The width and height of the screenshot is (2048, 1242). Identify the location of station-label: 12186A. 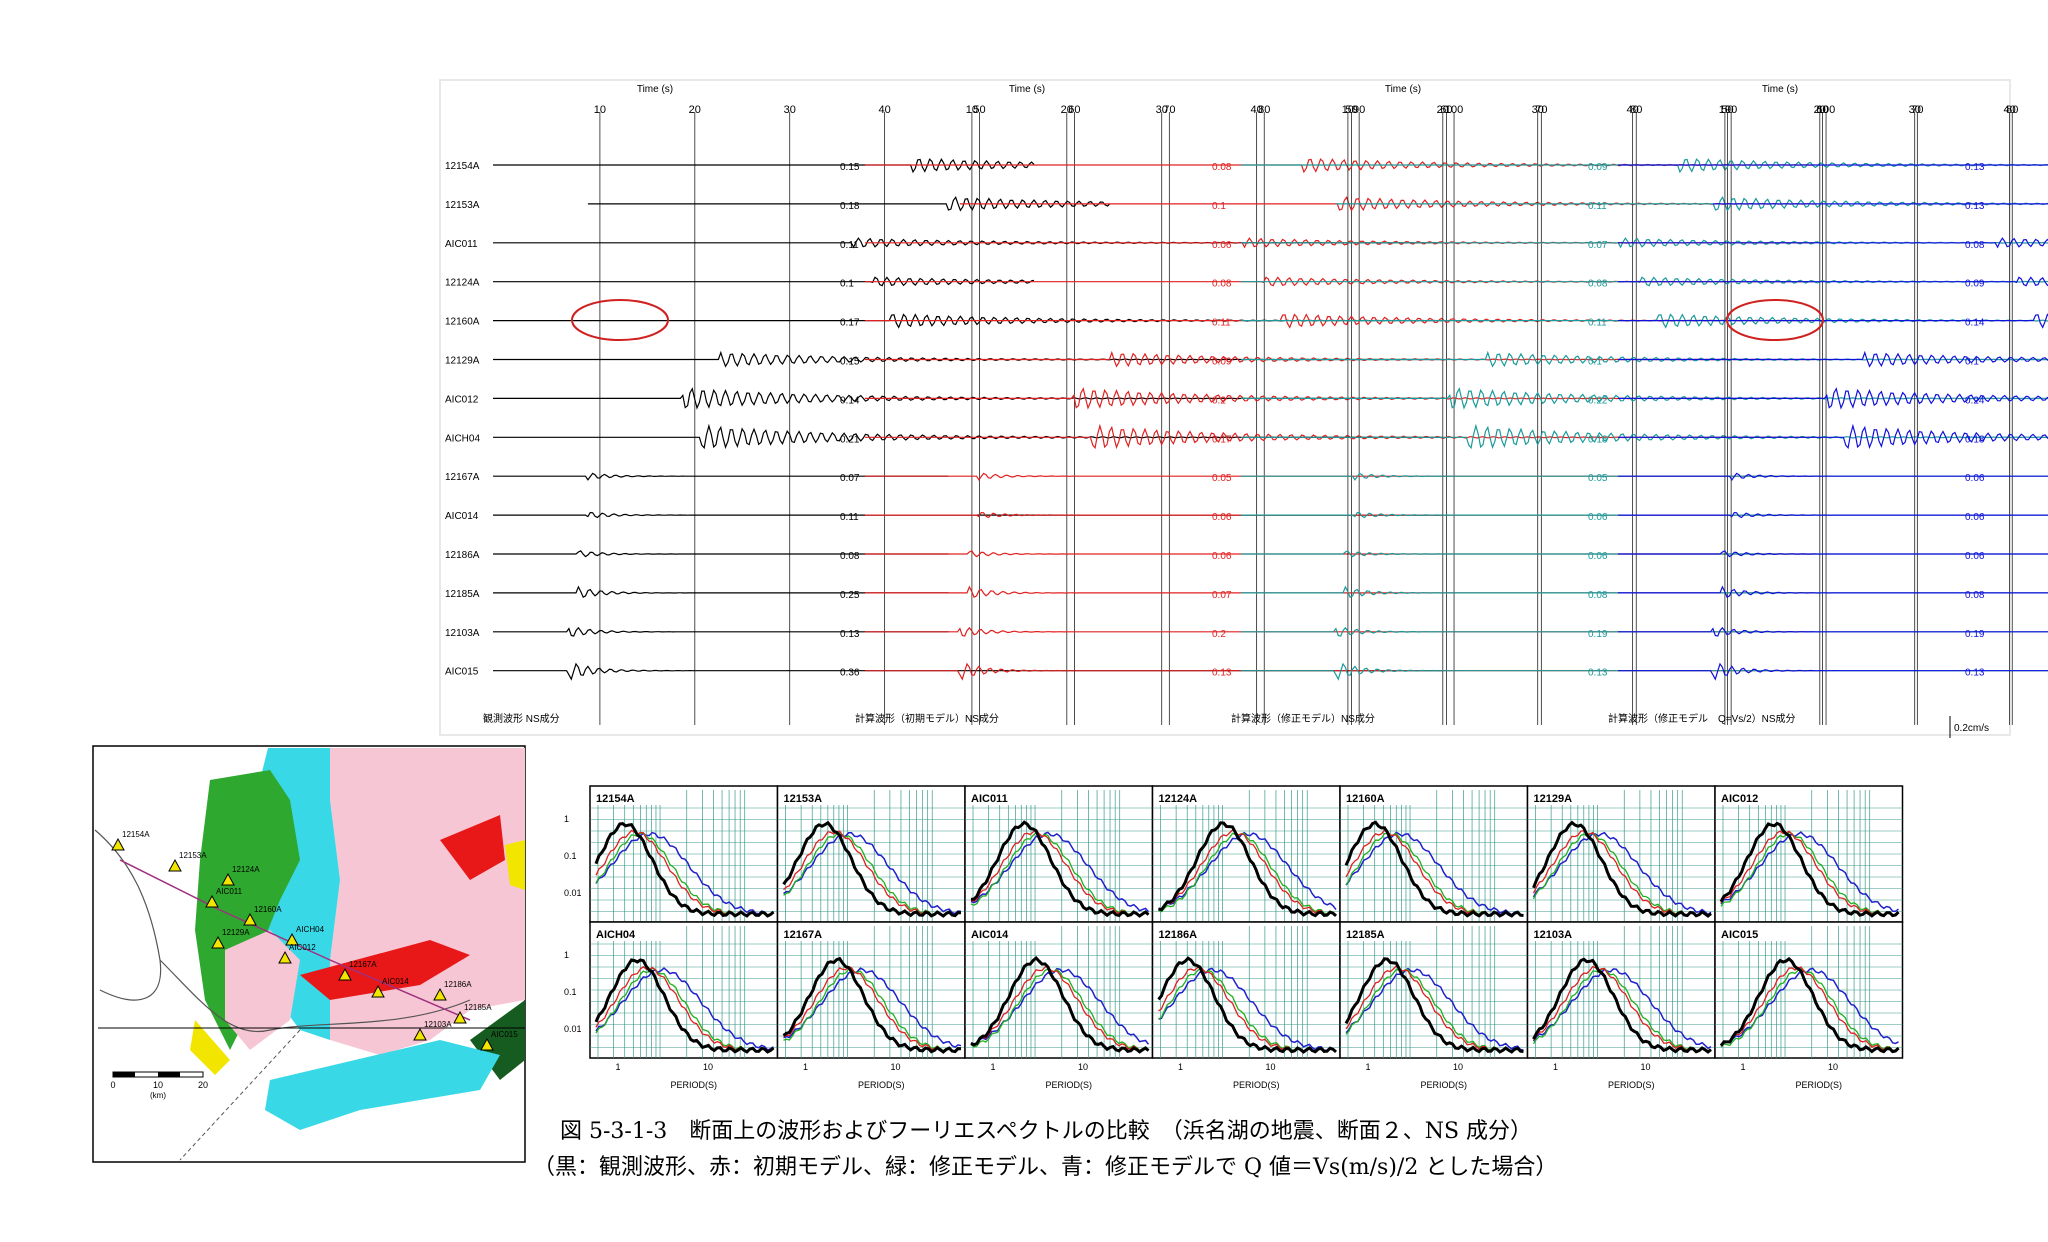
(462, 555).